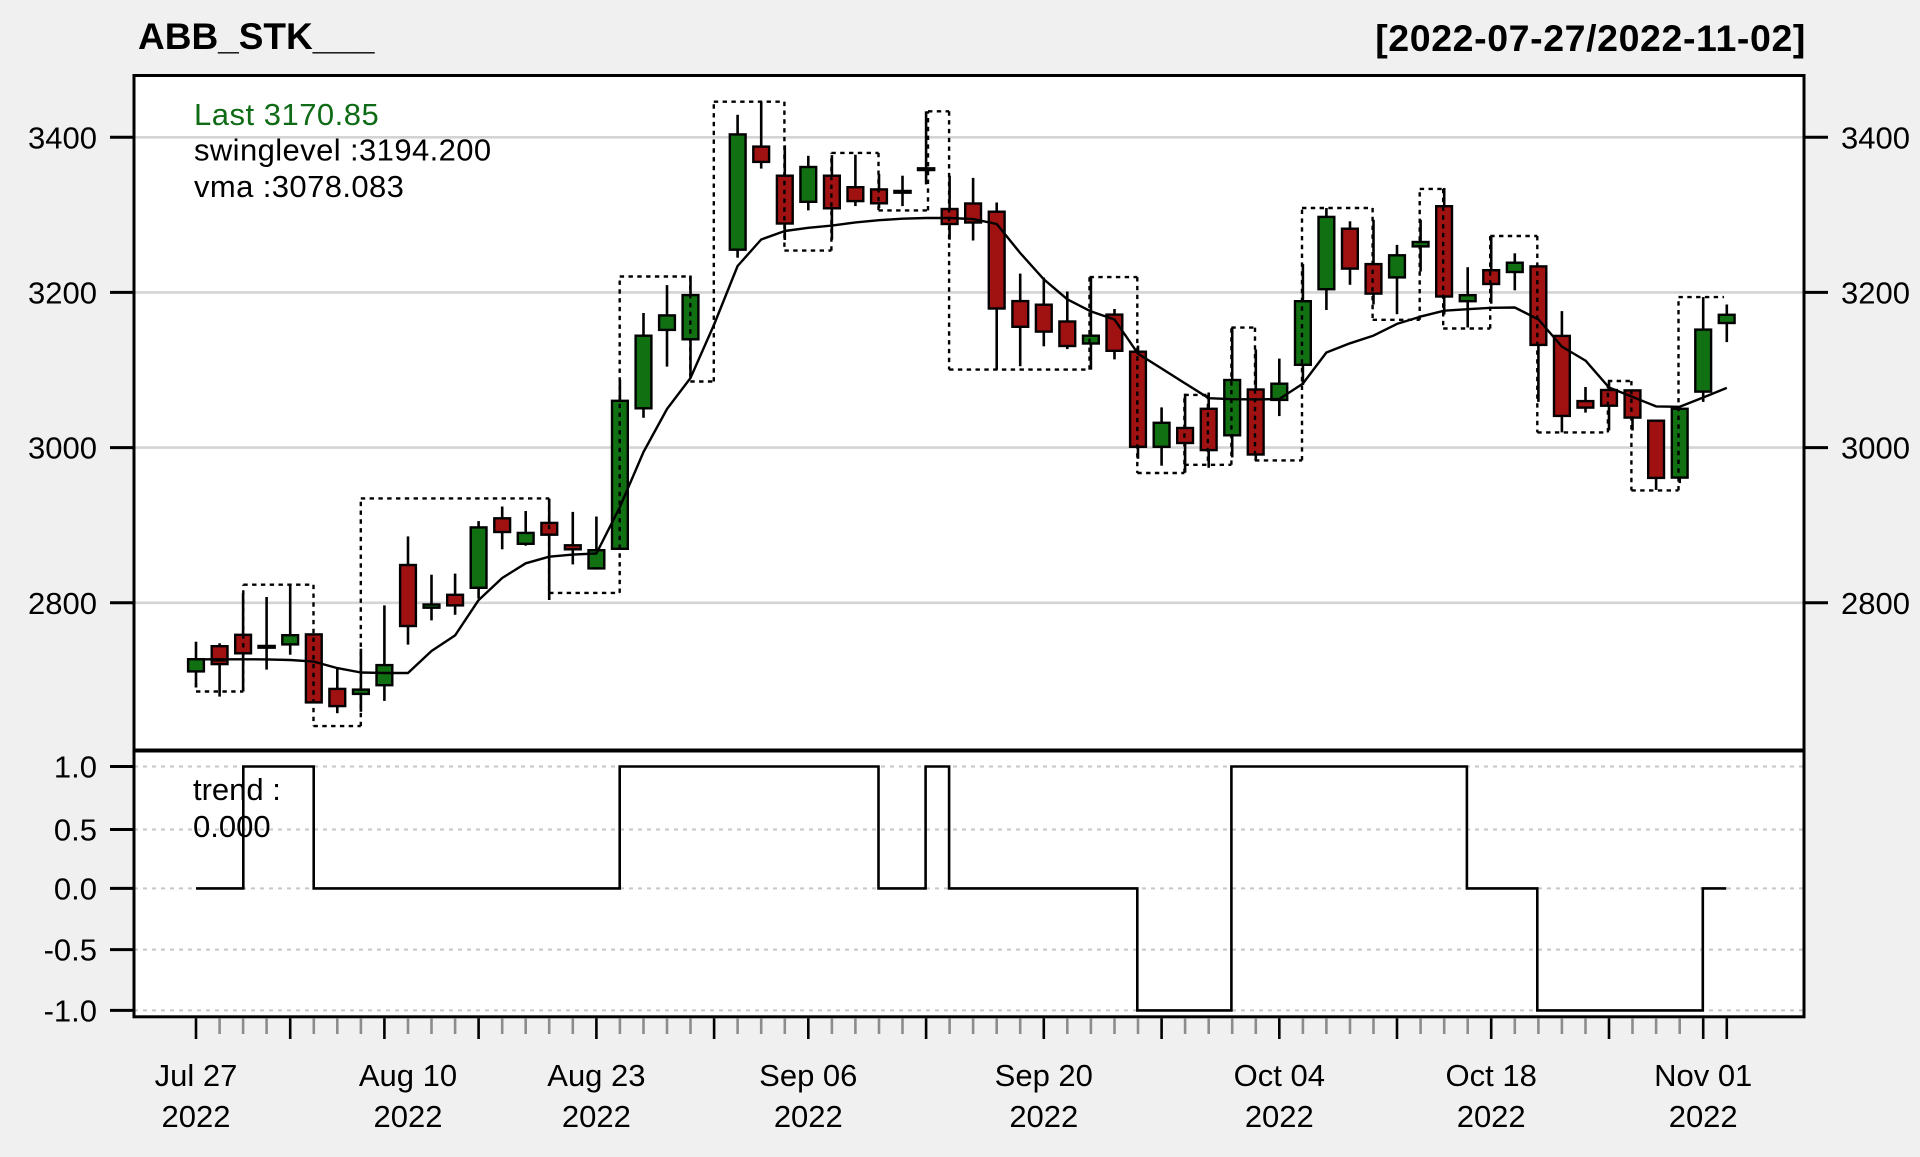 The width and height of the screenshot is (1920, 1157). I want to click on svg-text: Sep 20, so click(1044, 1075).